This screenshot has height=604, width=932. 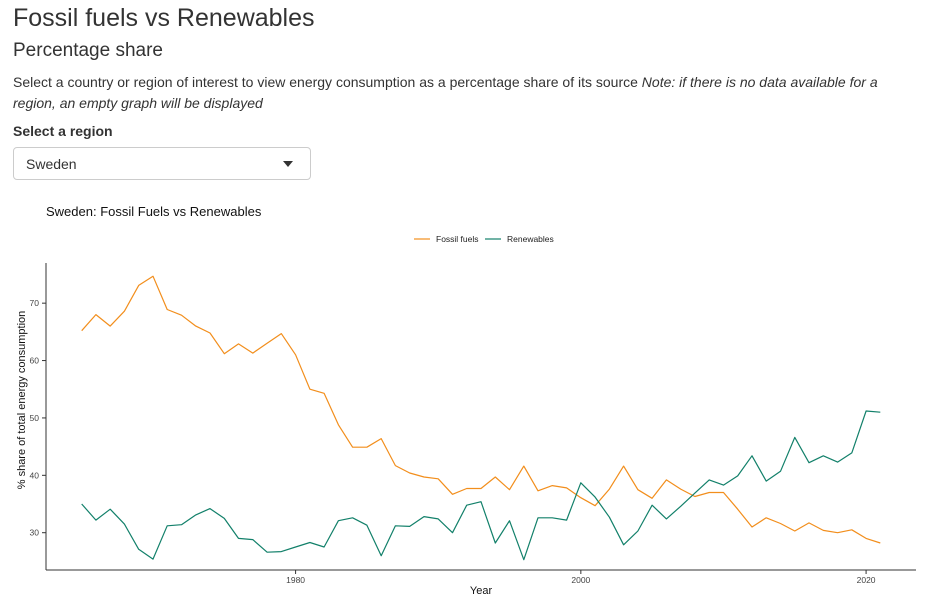 I want to click on region-select: Sweden, so click(x=162, y=163).